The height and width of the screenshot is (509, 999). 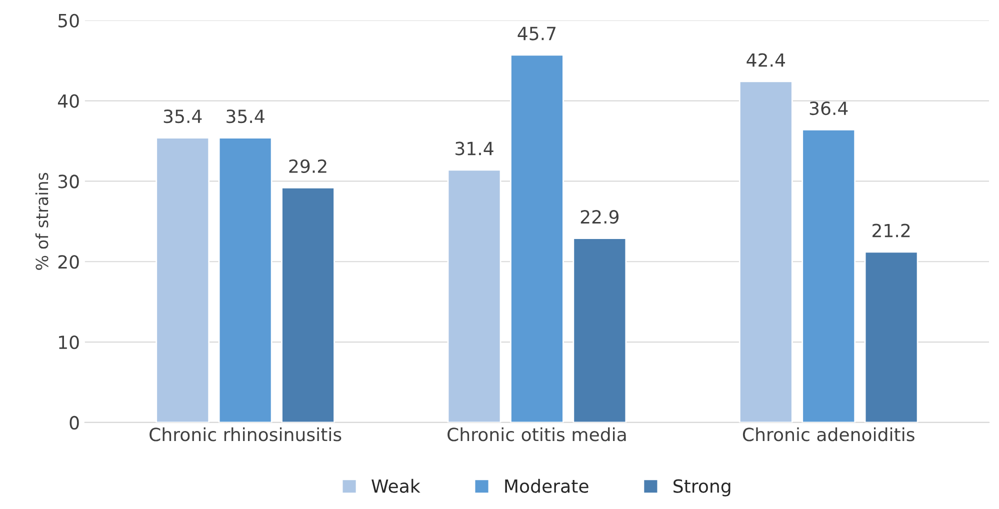 What do you see at coordinates (537, 434) in the screenshot?
I see `x-tick-label: Chronic otitis media` at bounding box center [537, 434].